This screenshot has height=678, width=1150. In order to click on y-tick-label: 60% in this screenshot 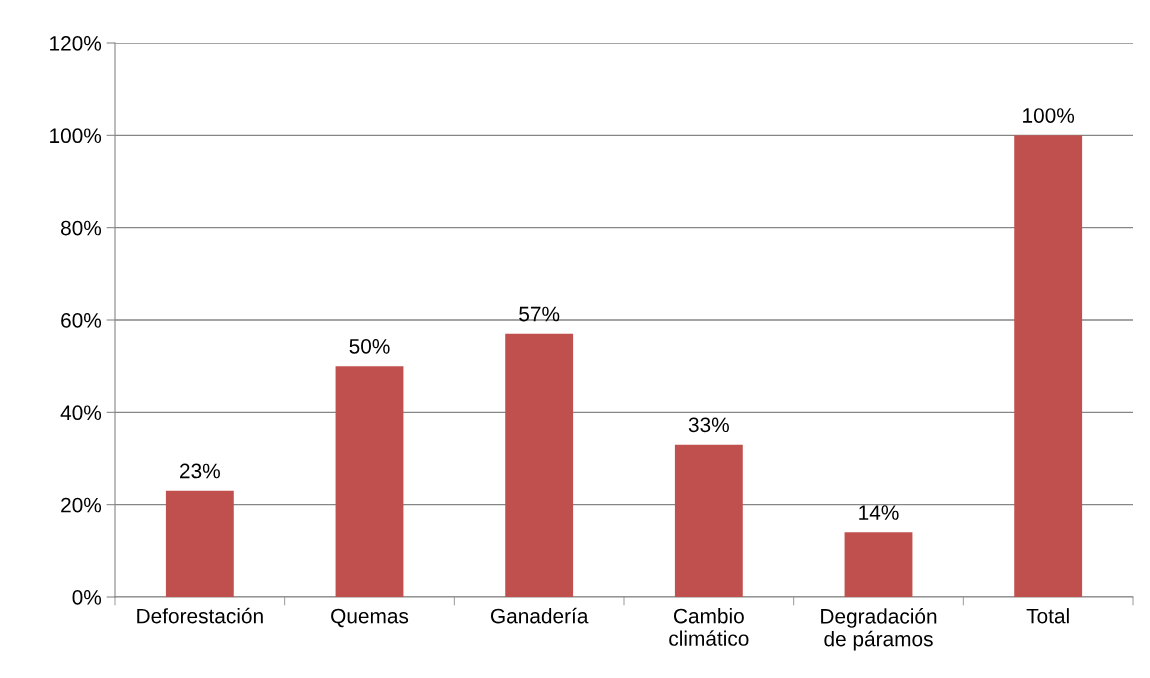, I will do `click(81, 320)`.